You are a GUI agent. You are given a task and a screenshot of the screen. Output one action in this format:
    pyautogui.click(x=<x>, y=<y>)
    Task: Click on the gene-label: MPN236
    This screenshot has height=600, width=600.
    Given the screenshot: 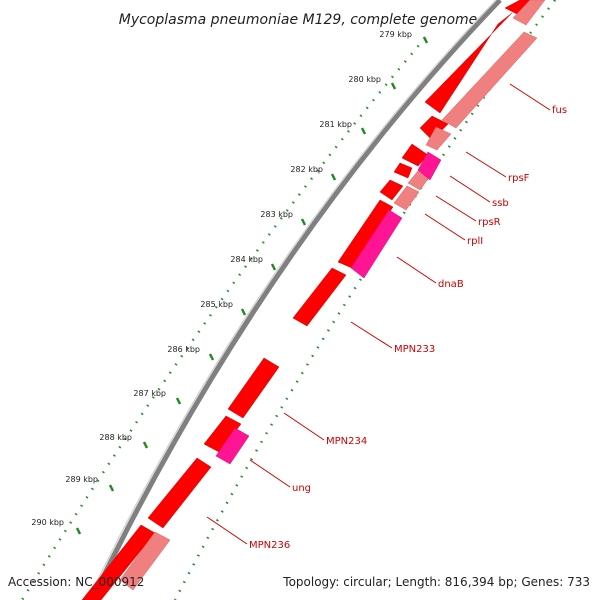 What is the action you would take?
    pyautogui.click(x=269, y=545)
    